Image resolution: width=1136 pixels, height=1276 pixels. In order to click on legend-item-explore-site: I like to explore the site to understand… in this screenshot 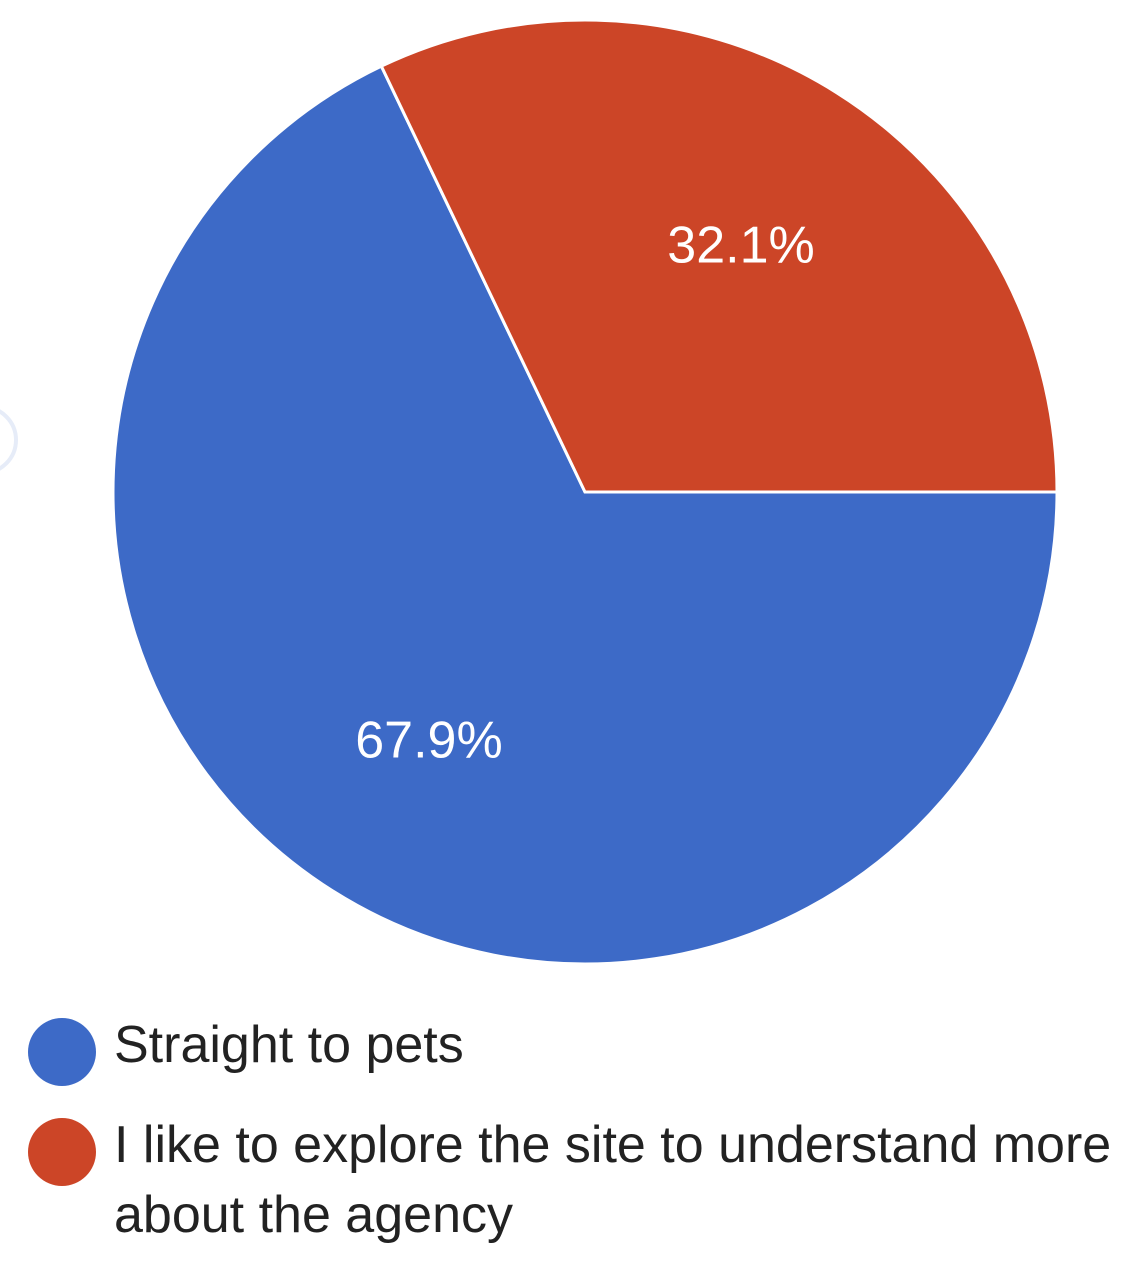, I will do `click(573, 1180)`.